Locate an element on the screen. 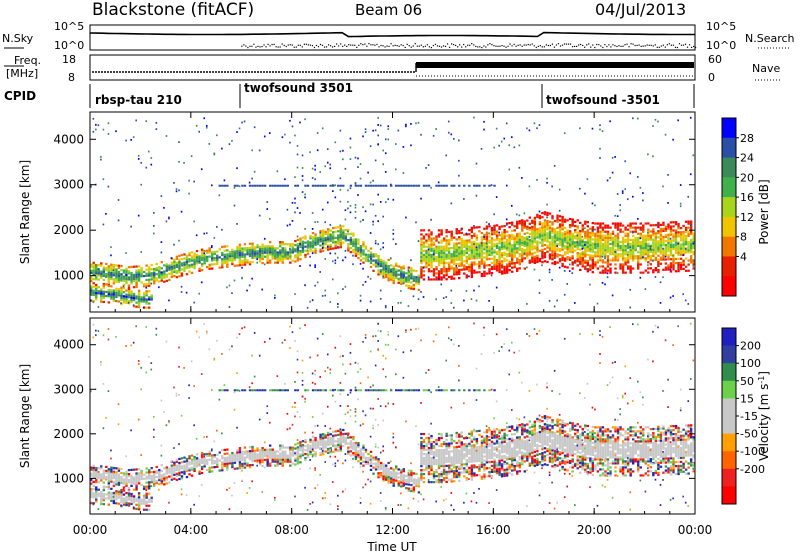 This screenshot has width=800, height=554. colorbar-tick-label: 28 is located at coordinates (747, 138).